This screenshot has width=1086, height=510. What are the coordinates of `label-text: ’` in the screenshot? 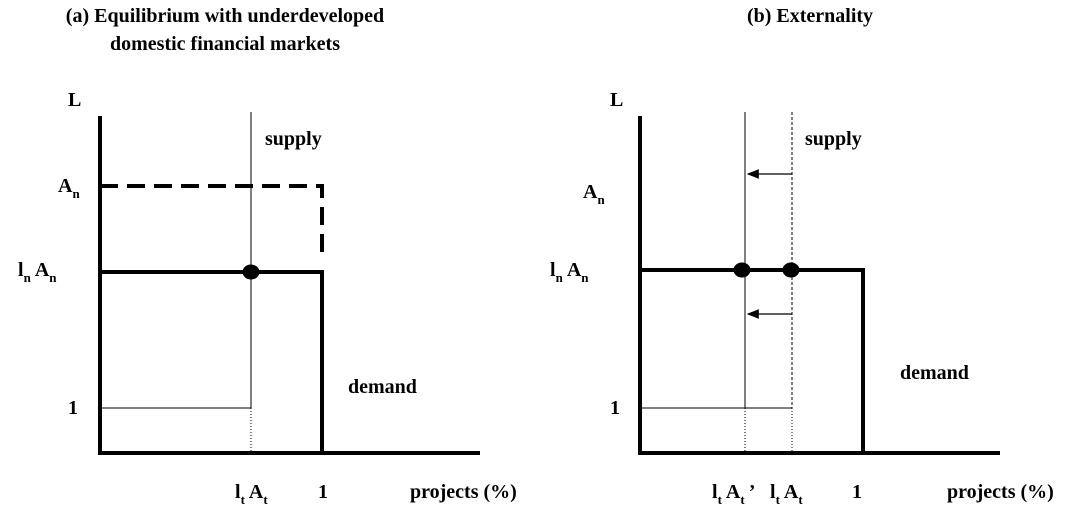 It's located at (752, 492).